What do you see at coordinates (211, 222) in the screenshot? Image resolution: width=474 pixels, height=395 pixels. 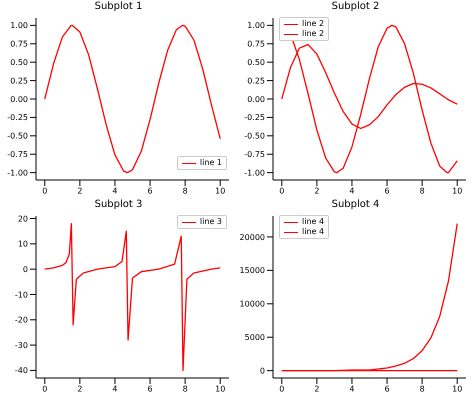 I see `legend-label: line 3` at bounding box center [211, 222].